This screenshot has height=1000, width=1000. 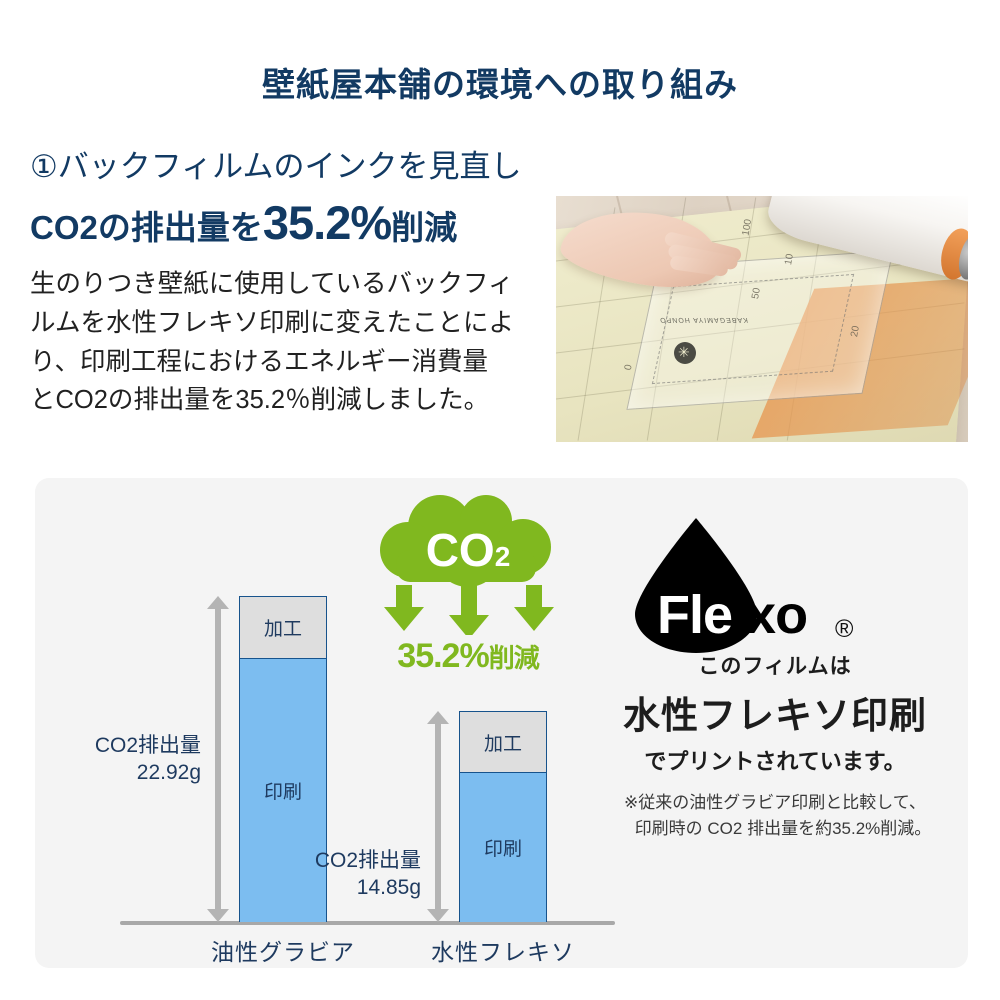 I want to click on flexo-wordmark: Fle xo, so click(x=732, y=615).